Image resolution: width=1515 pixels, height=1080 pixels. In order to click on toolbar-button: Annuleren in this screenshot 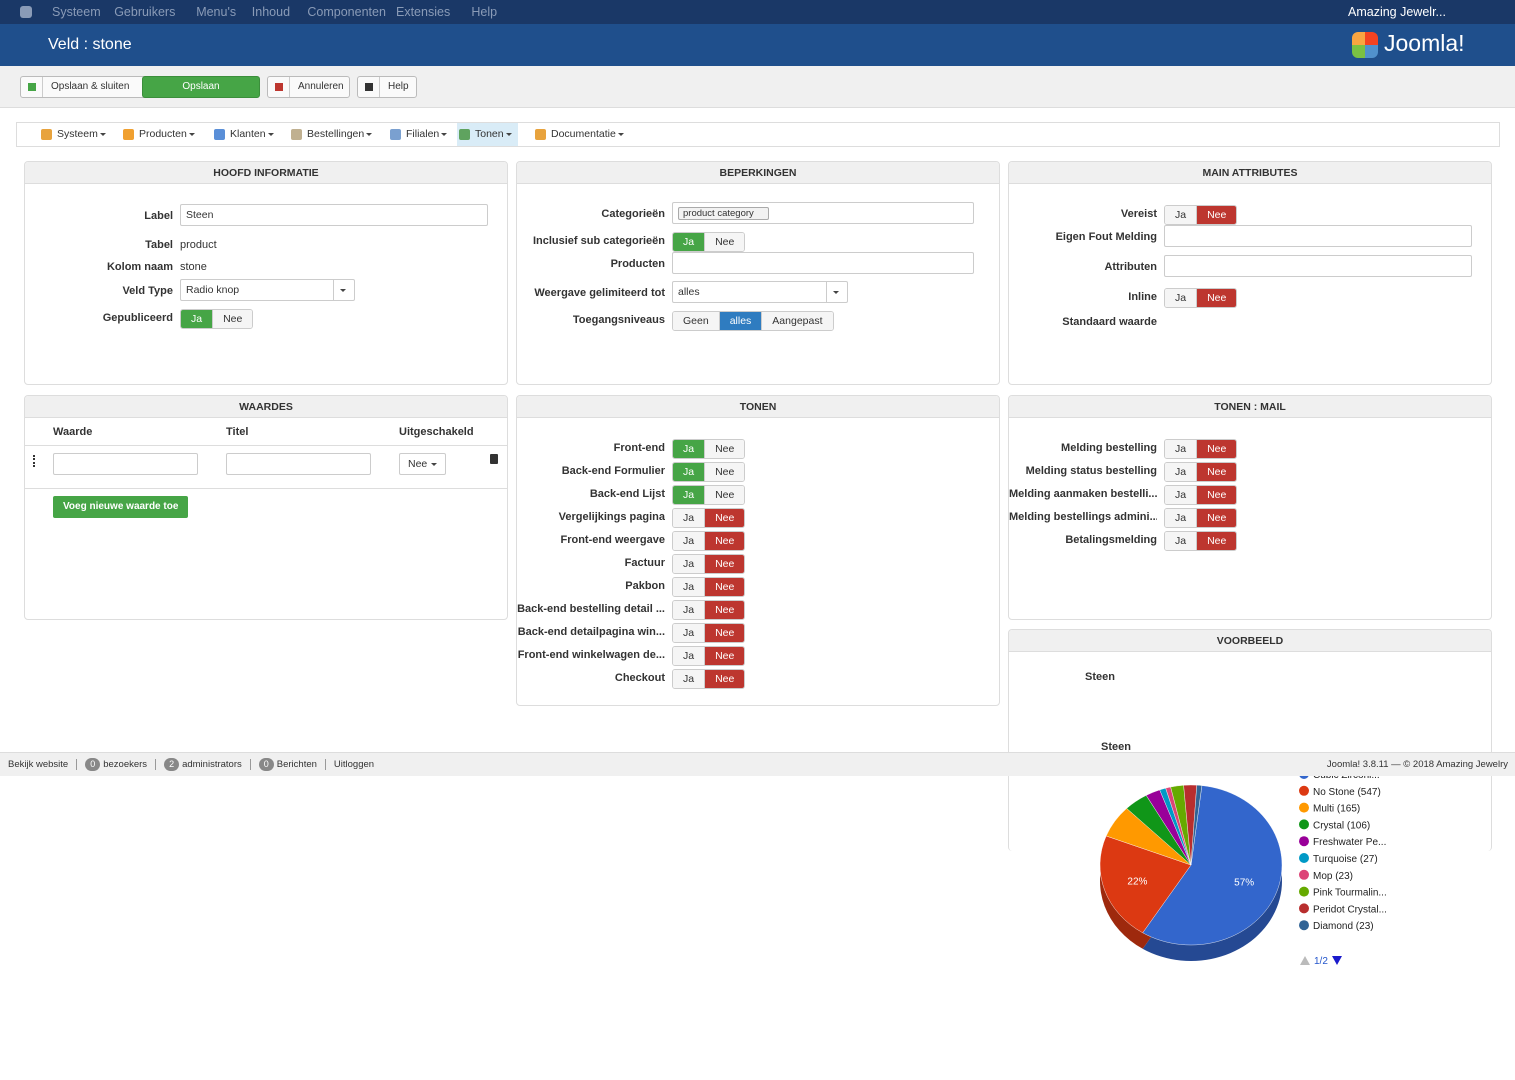, I will do `click(308, 87)`.